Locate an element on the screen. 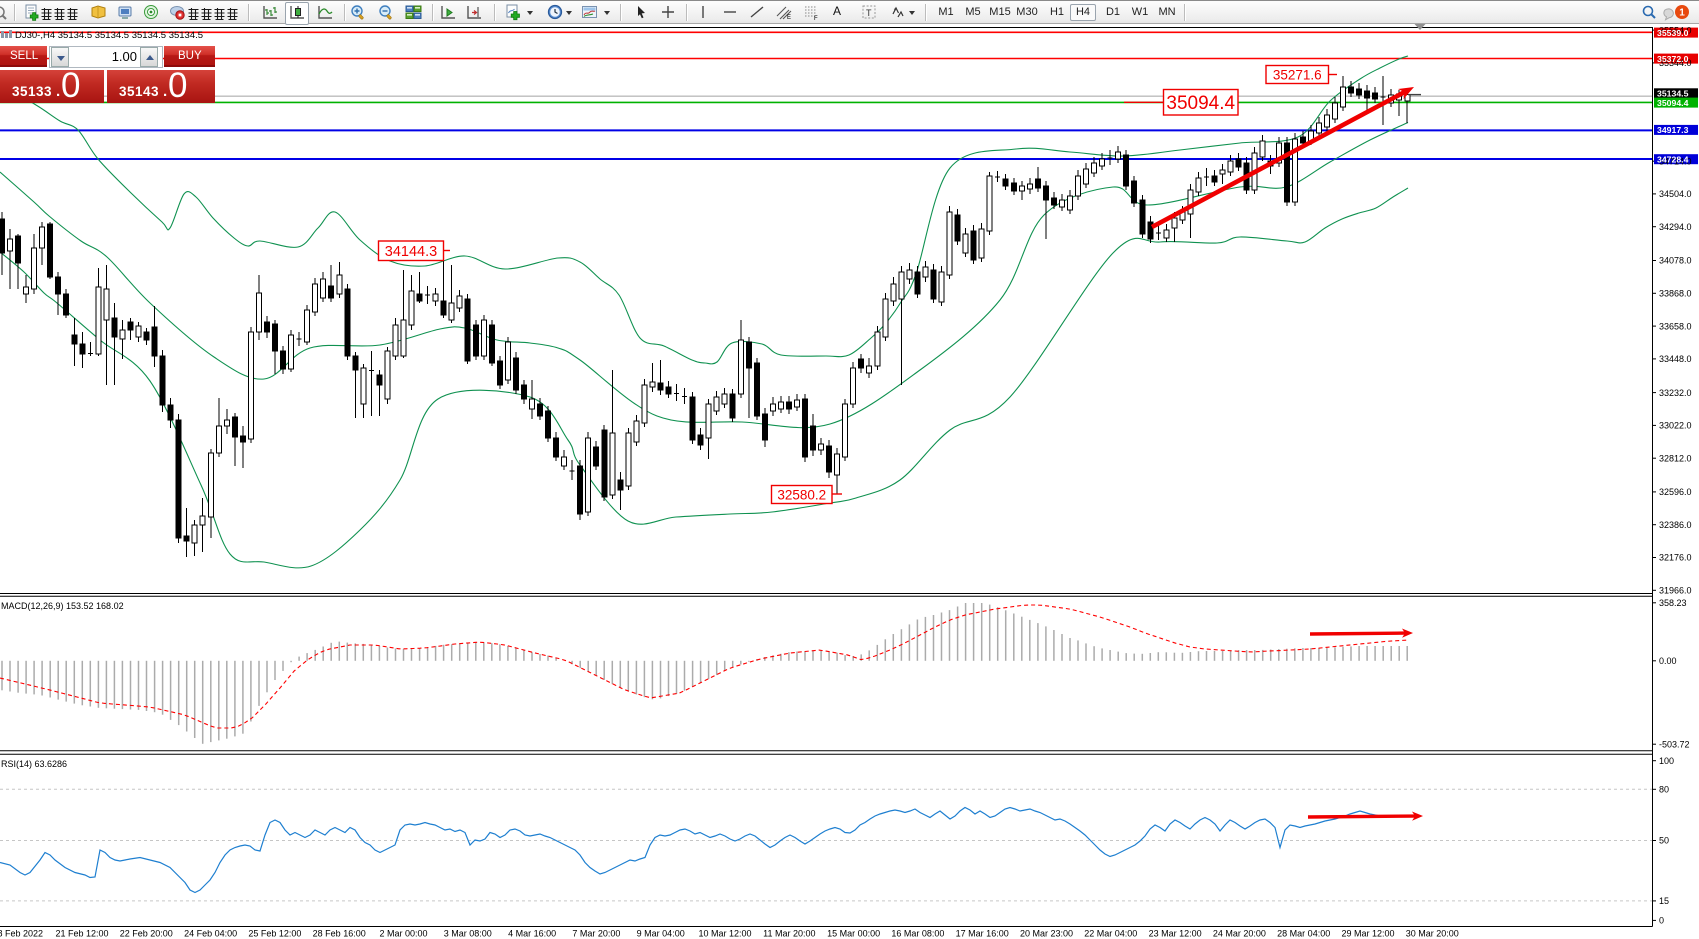 The height and width of the screenshot is (939, 1699). svg-text: 35554.0 is located at coordinates (1675, 30).